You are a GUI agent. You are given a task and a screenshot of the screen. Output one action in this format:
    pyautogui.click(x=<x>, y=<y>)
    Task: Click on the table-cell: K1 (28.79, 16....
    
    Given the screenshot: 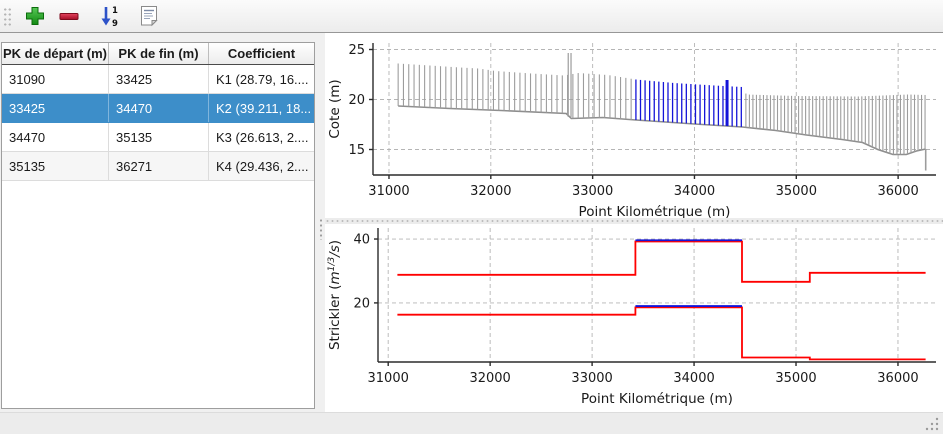 What is the action you would take?
    pyautogui.click(x=262, y=79)
    